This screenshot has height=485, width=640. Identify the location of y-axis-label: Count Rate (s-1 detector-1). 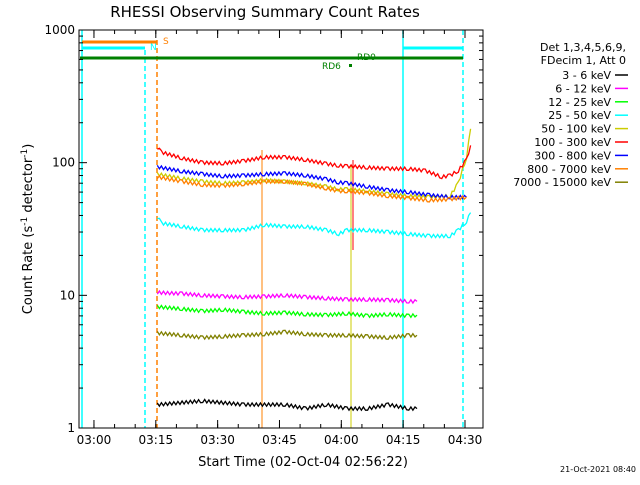
(28, 229).